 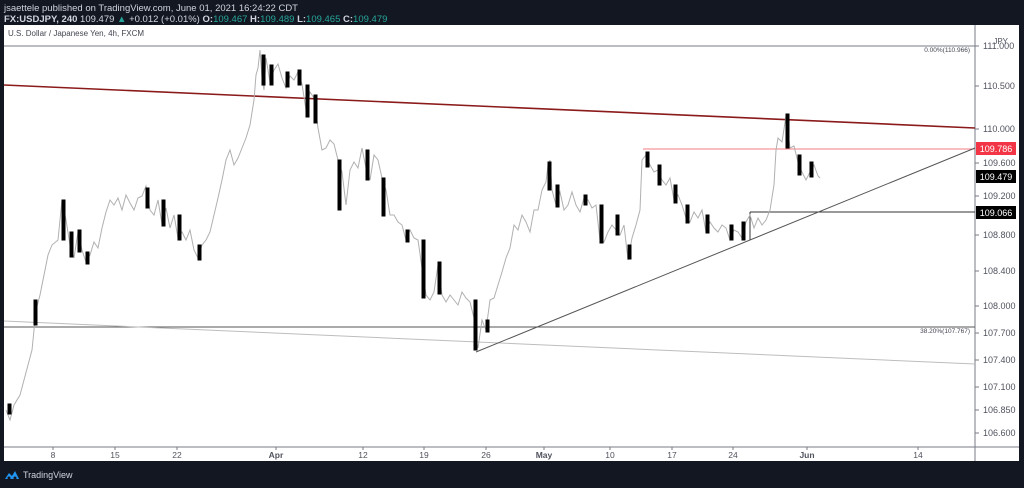 What do you see at coordinates (672, 455) in the screenshot?
I see `x-tick: 17` at bounding box center [672, 455].